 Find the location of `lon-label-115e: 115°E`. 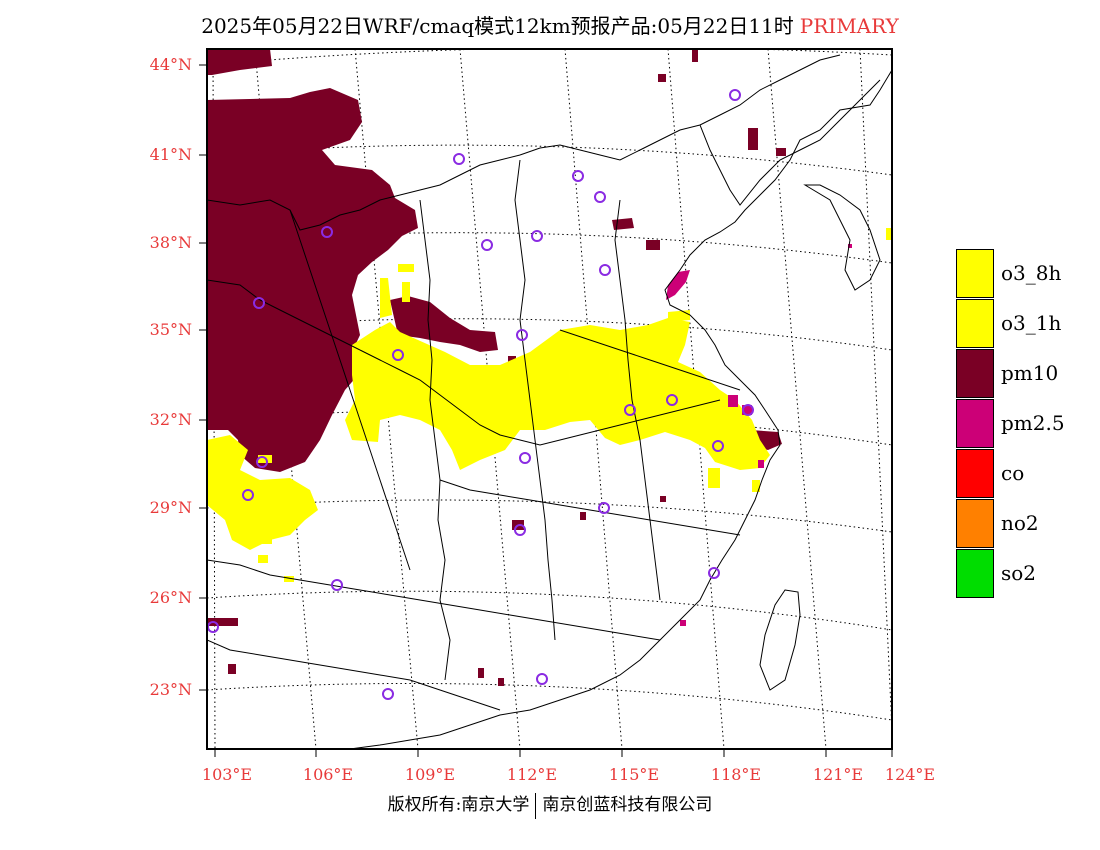

lon-label-115e: 115°E is located at coordinates (634, 774).